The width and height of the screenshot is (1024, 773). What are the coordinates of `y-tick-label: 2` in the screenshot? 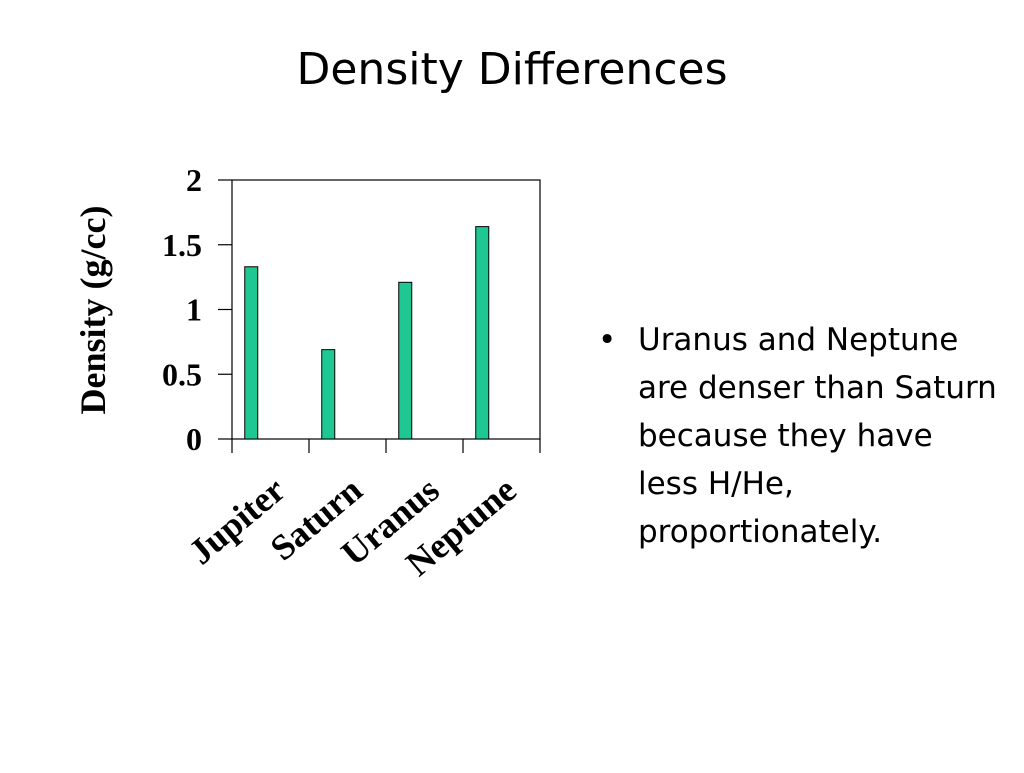 It's located at (194, 180).